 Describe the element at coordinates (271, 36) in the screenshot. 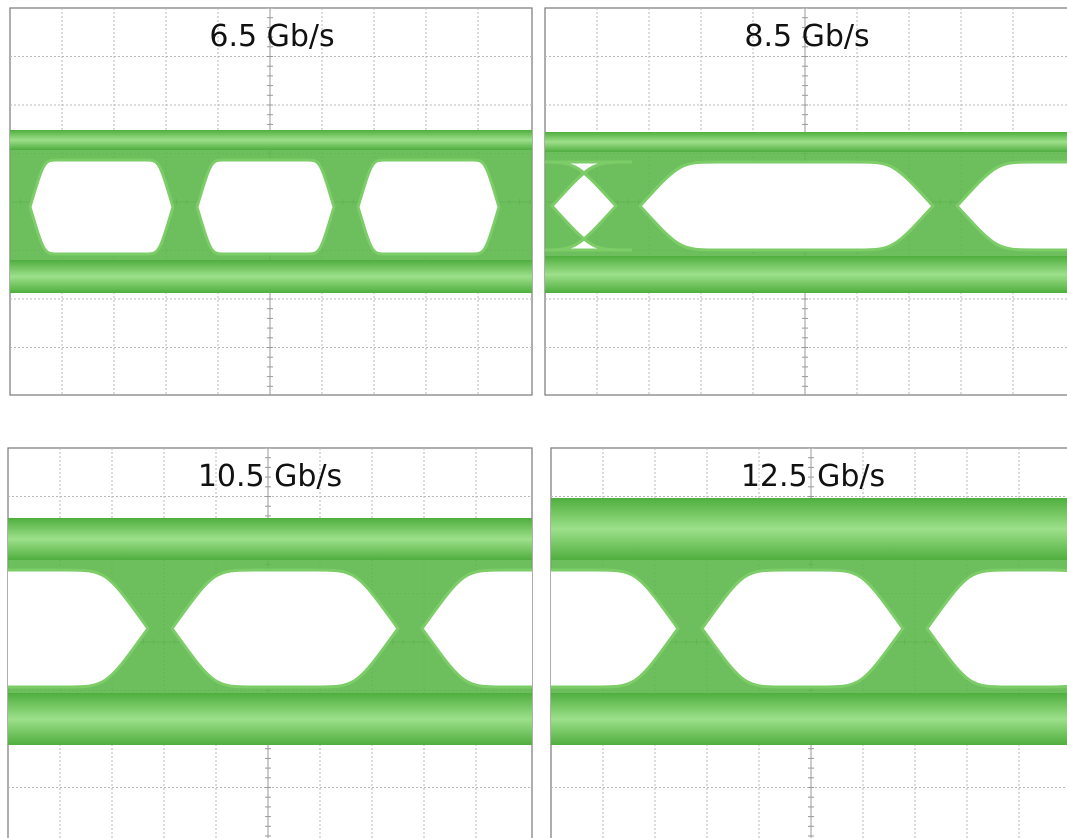

I see `panel-title: 6.5 Gb/s` at that location.